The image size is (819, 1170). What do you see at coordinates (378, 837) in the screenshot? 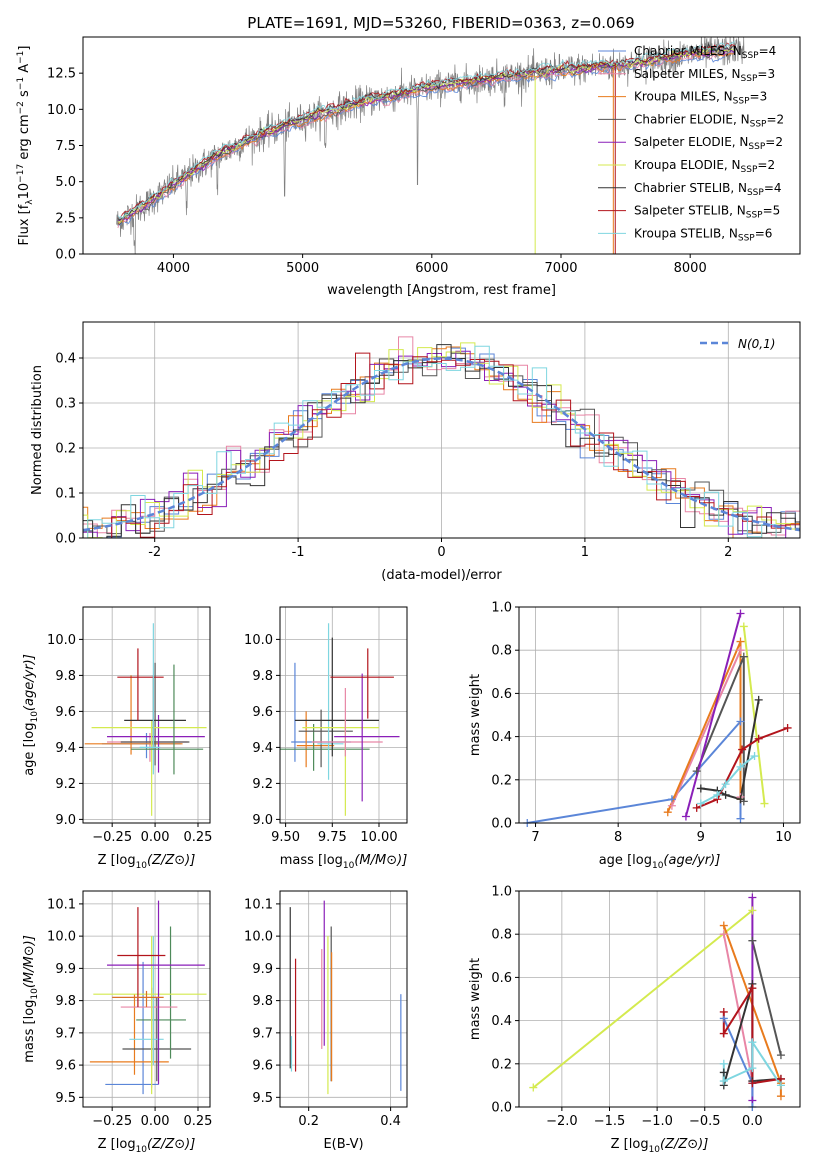
I see `x-tick-label: 10.00` at bounding box center [378, 837].